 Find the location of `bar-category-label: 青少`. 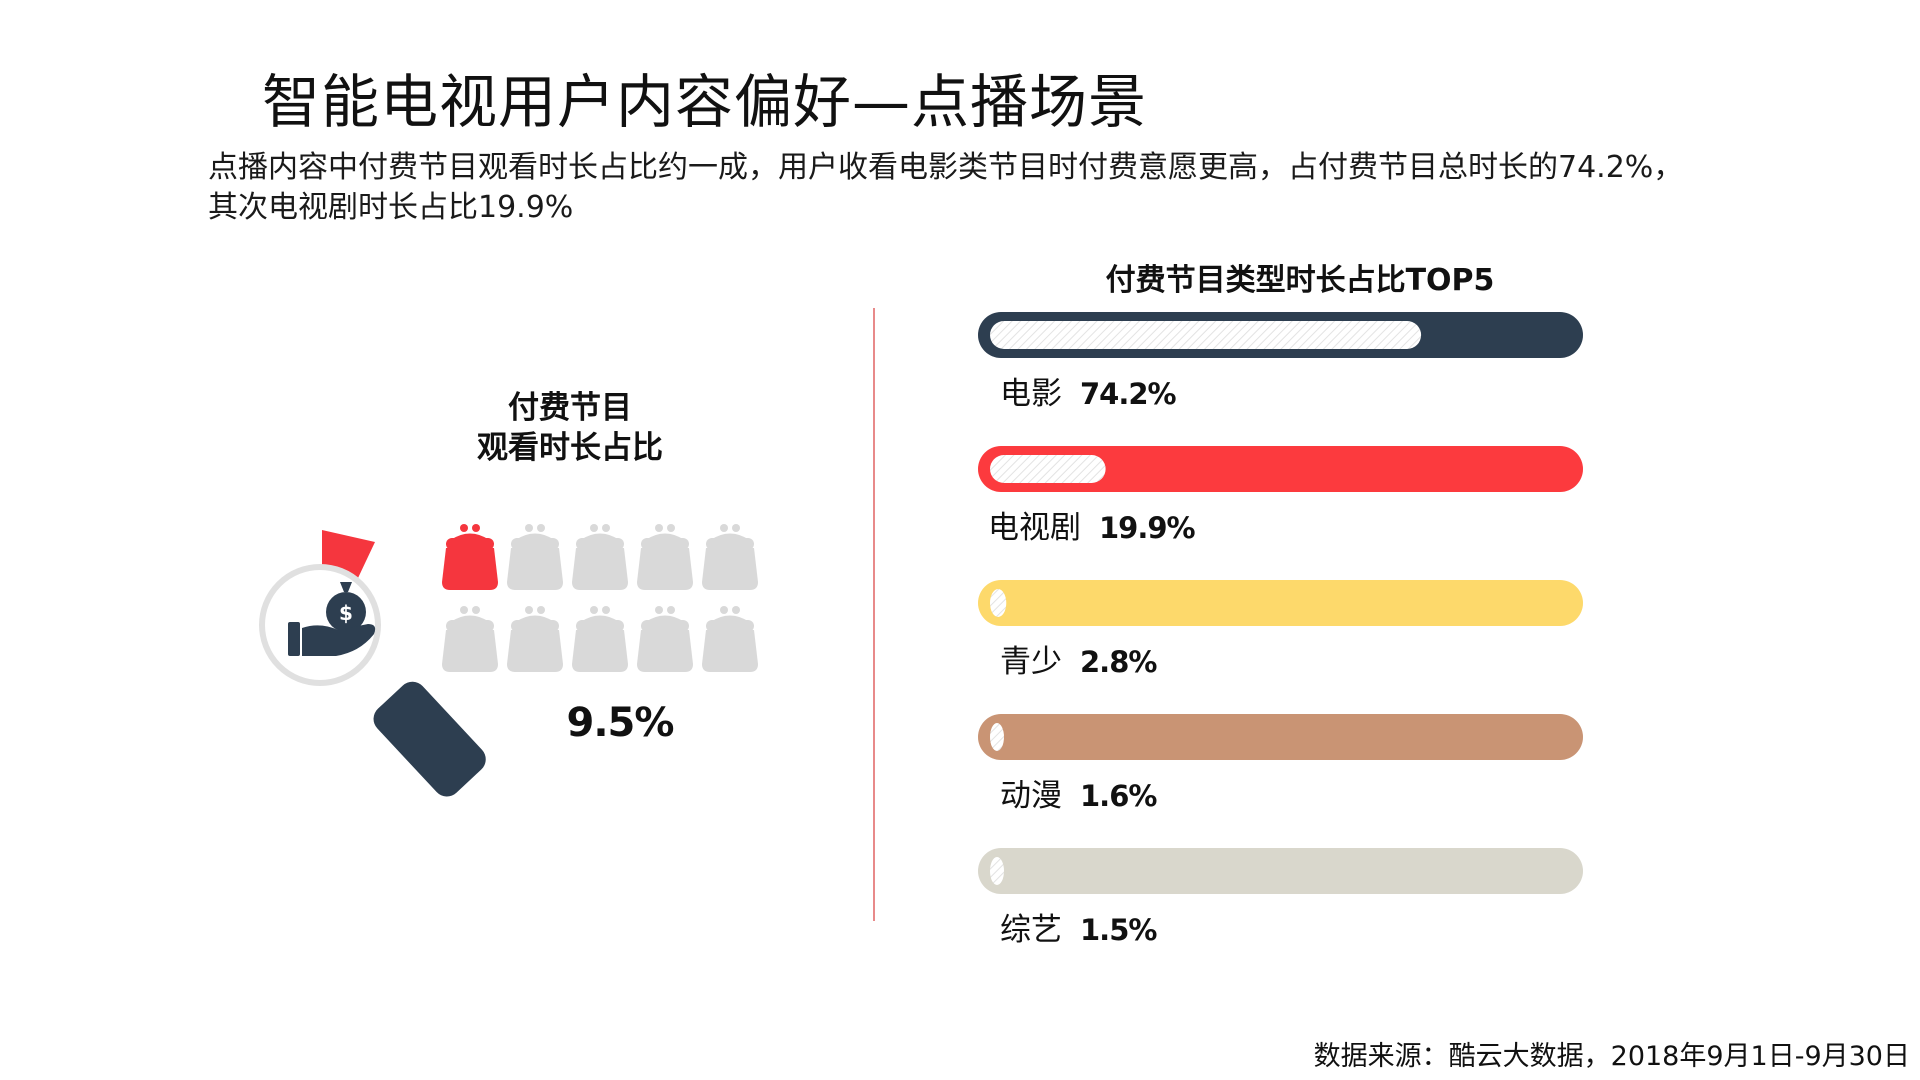

bar-category-label: 青少 is located at coordinates (1031, 662).